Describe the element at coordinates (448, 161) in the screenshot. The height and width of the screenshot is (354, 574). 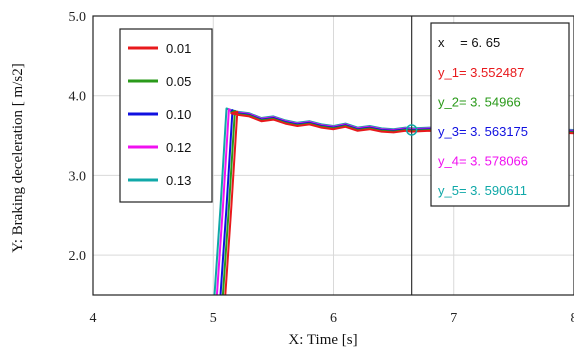
I see `readout-label: y_4` at that location.